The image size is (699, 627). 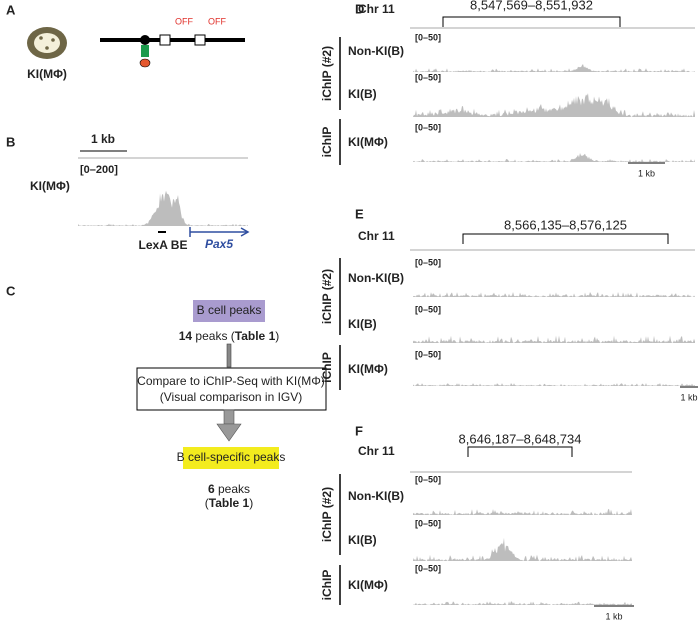 I want to click on count: (Table 1), so click(x=229, y=503).